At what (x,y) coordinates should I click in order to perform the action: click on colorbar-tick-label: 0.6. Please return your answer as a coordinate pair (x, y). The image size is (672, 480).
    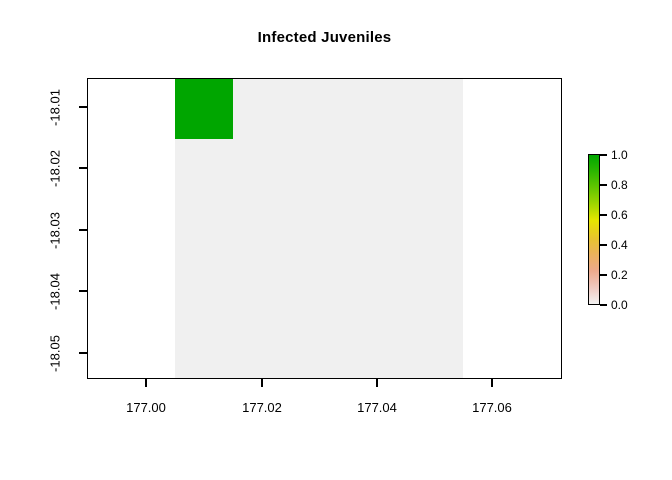
    Looking at the image, I should click on (619, 215).